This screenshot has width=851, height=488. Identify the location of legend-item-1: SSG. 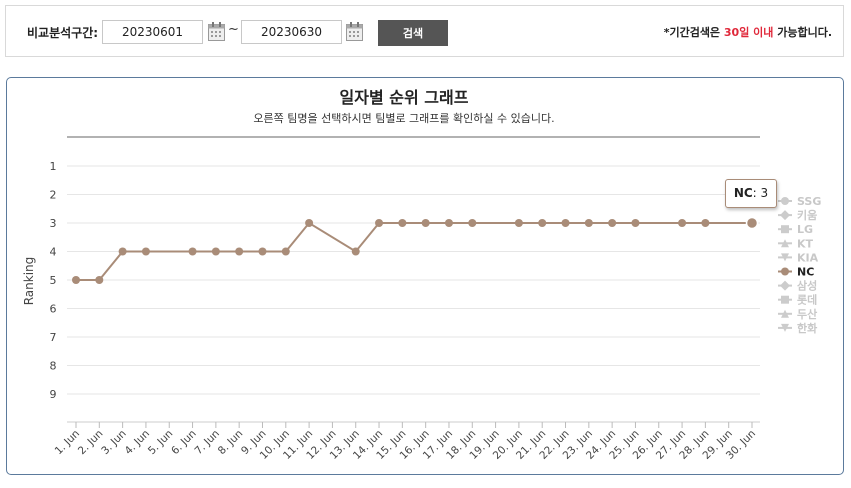
(799, 201).